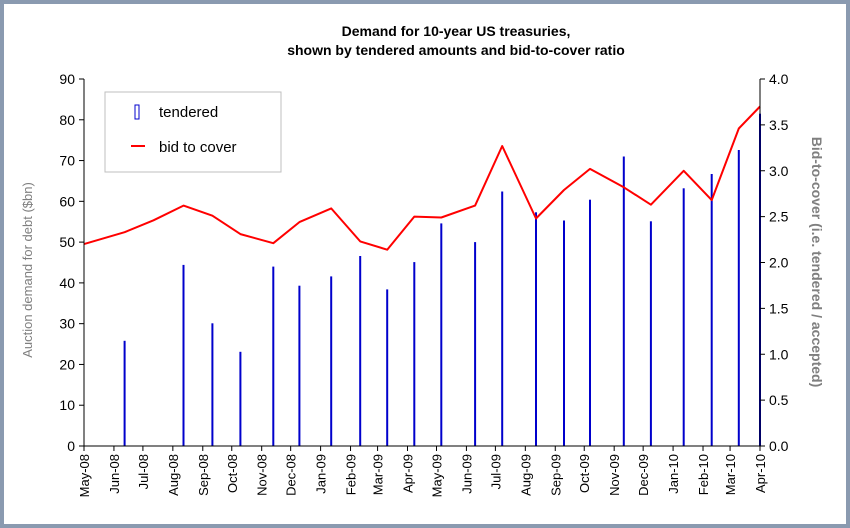 The image size is (850, 528). What do you see at coordinates (779, 217) in the screenshot?
I see `right-tick-label: 2.5` at bounding box center [779, 217].